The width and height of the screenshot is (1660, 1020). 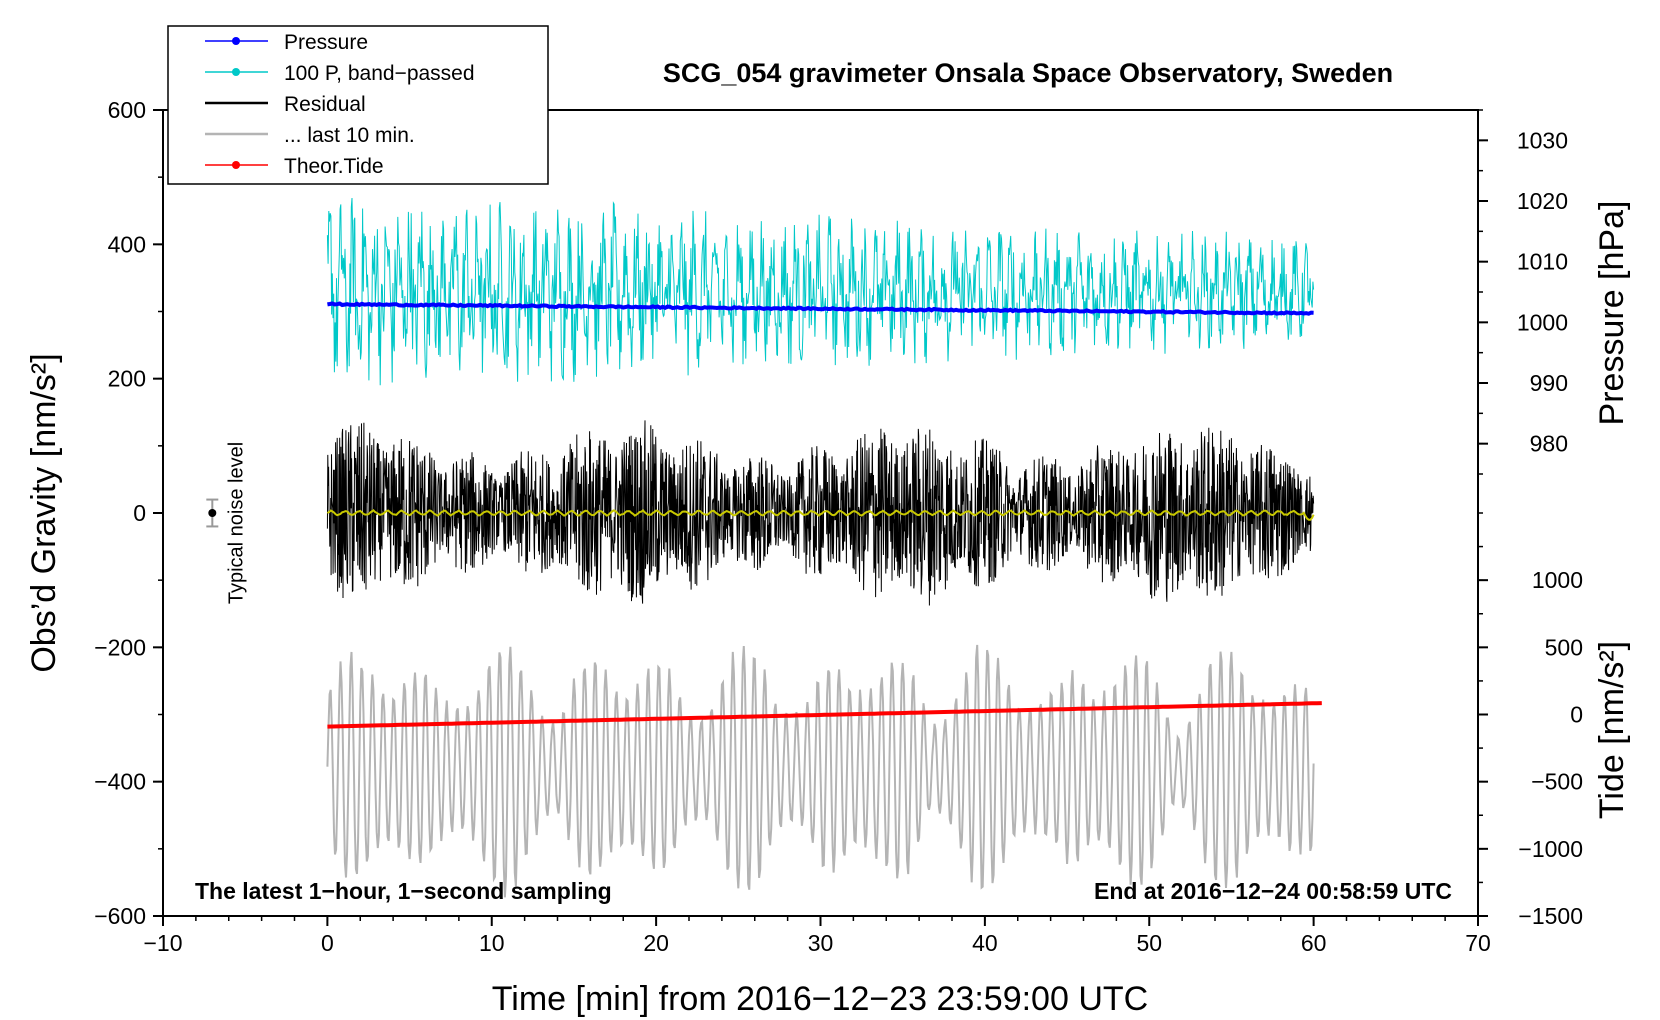 What do you see at coordinates (1542, 201) in the screenshot?
I see `pressure-tick-label: 1020` at bounding box center [1542, 201].